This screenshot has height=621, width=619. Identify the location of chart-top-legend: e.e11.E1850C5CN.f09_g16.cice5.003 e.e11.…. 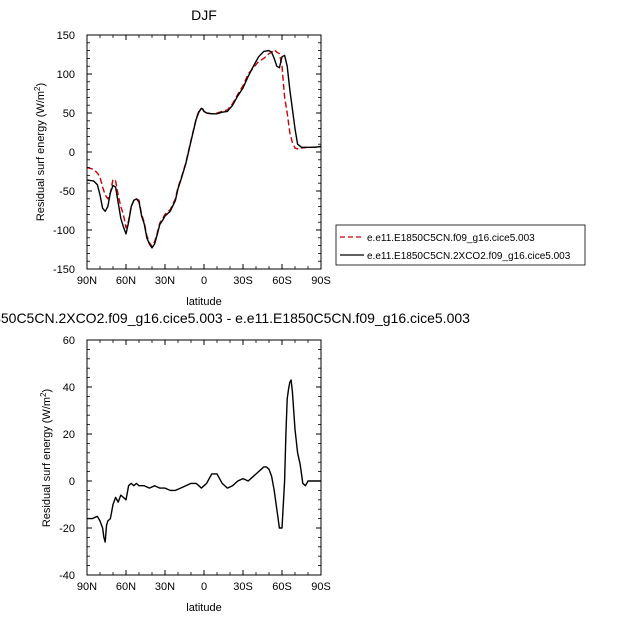
(460, 245).